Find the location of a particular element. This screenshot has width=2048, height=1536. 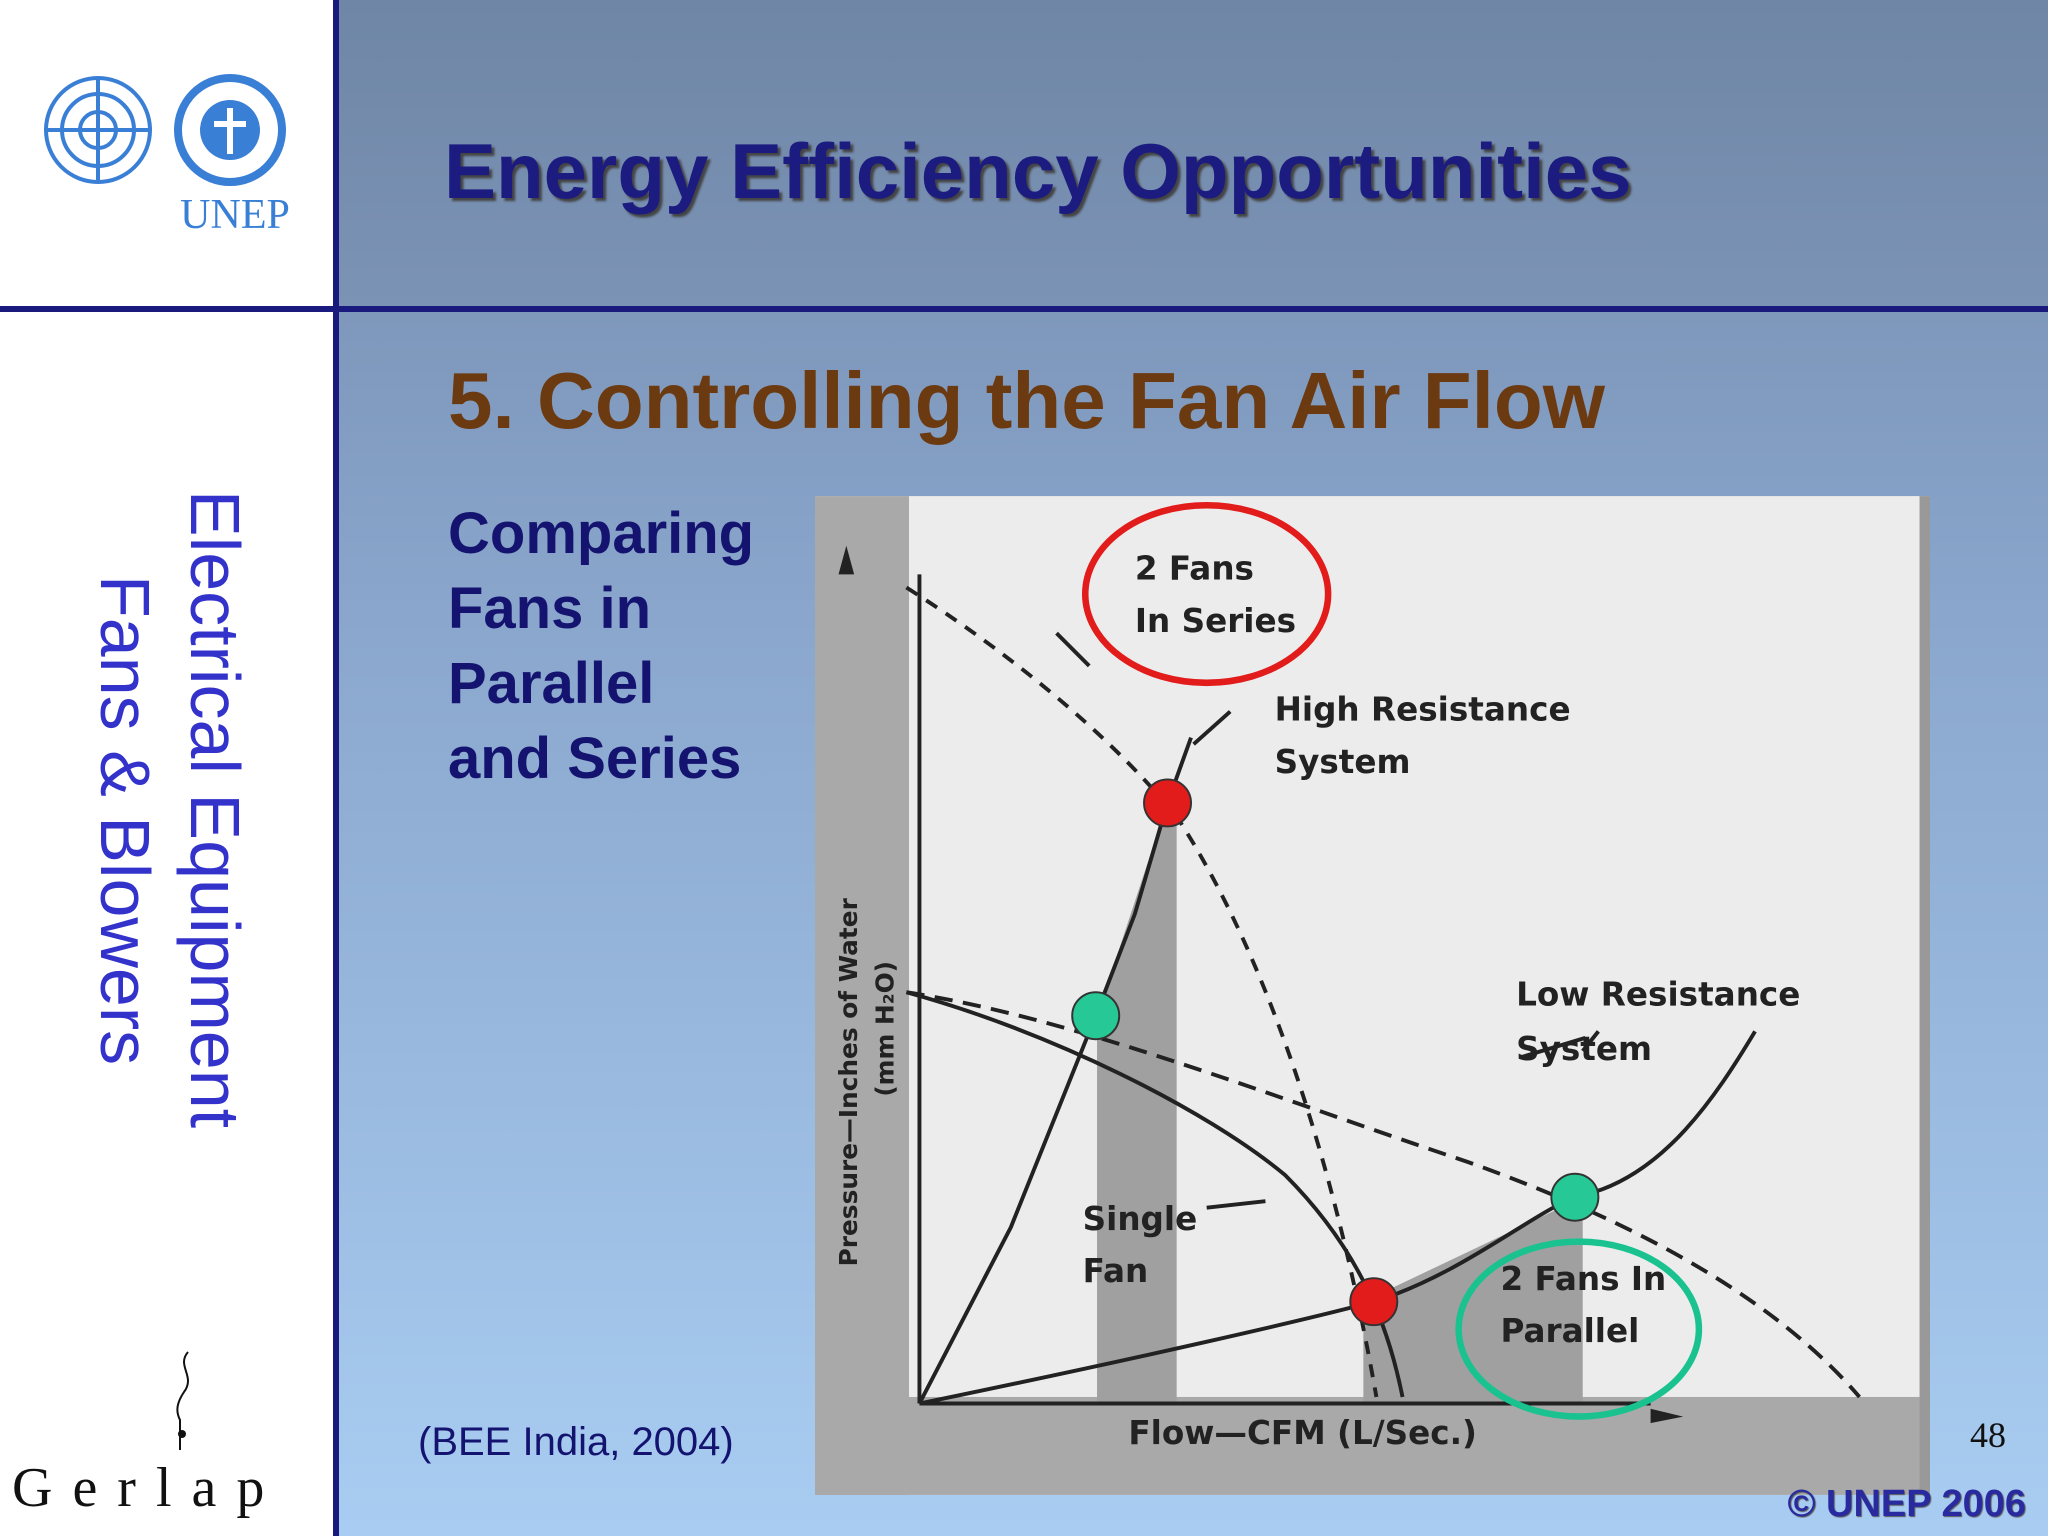

brand-mark is located at coordinates (182, 1400).